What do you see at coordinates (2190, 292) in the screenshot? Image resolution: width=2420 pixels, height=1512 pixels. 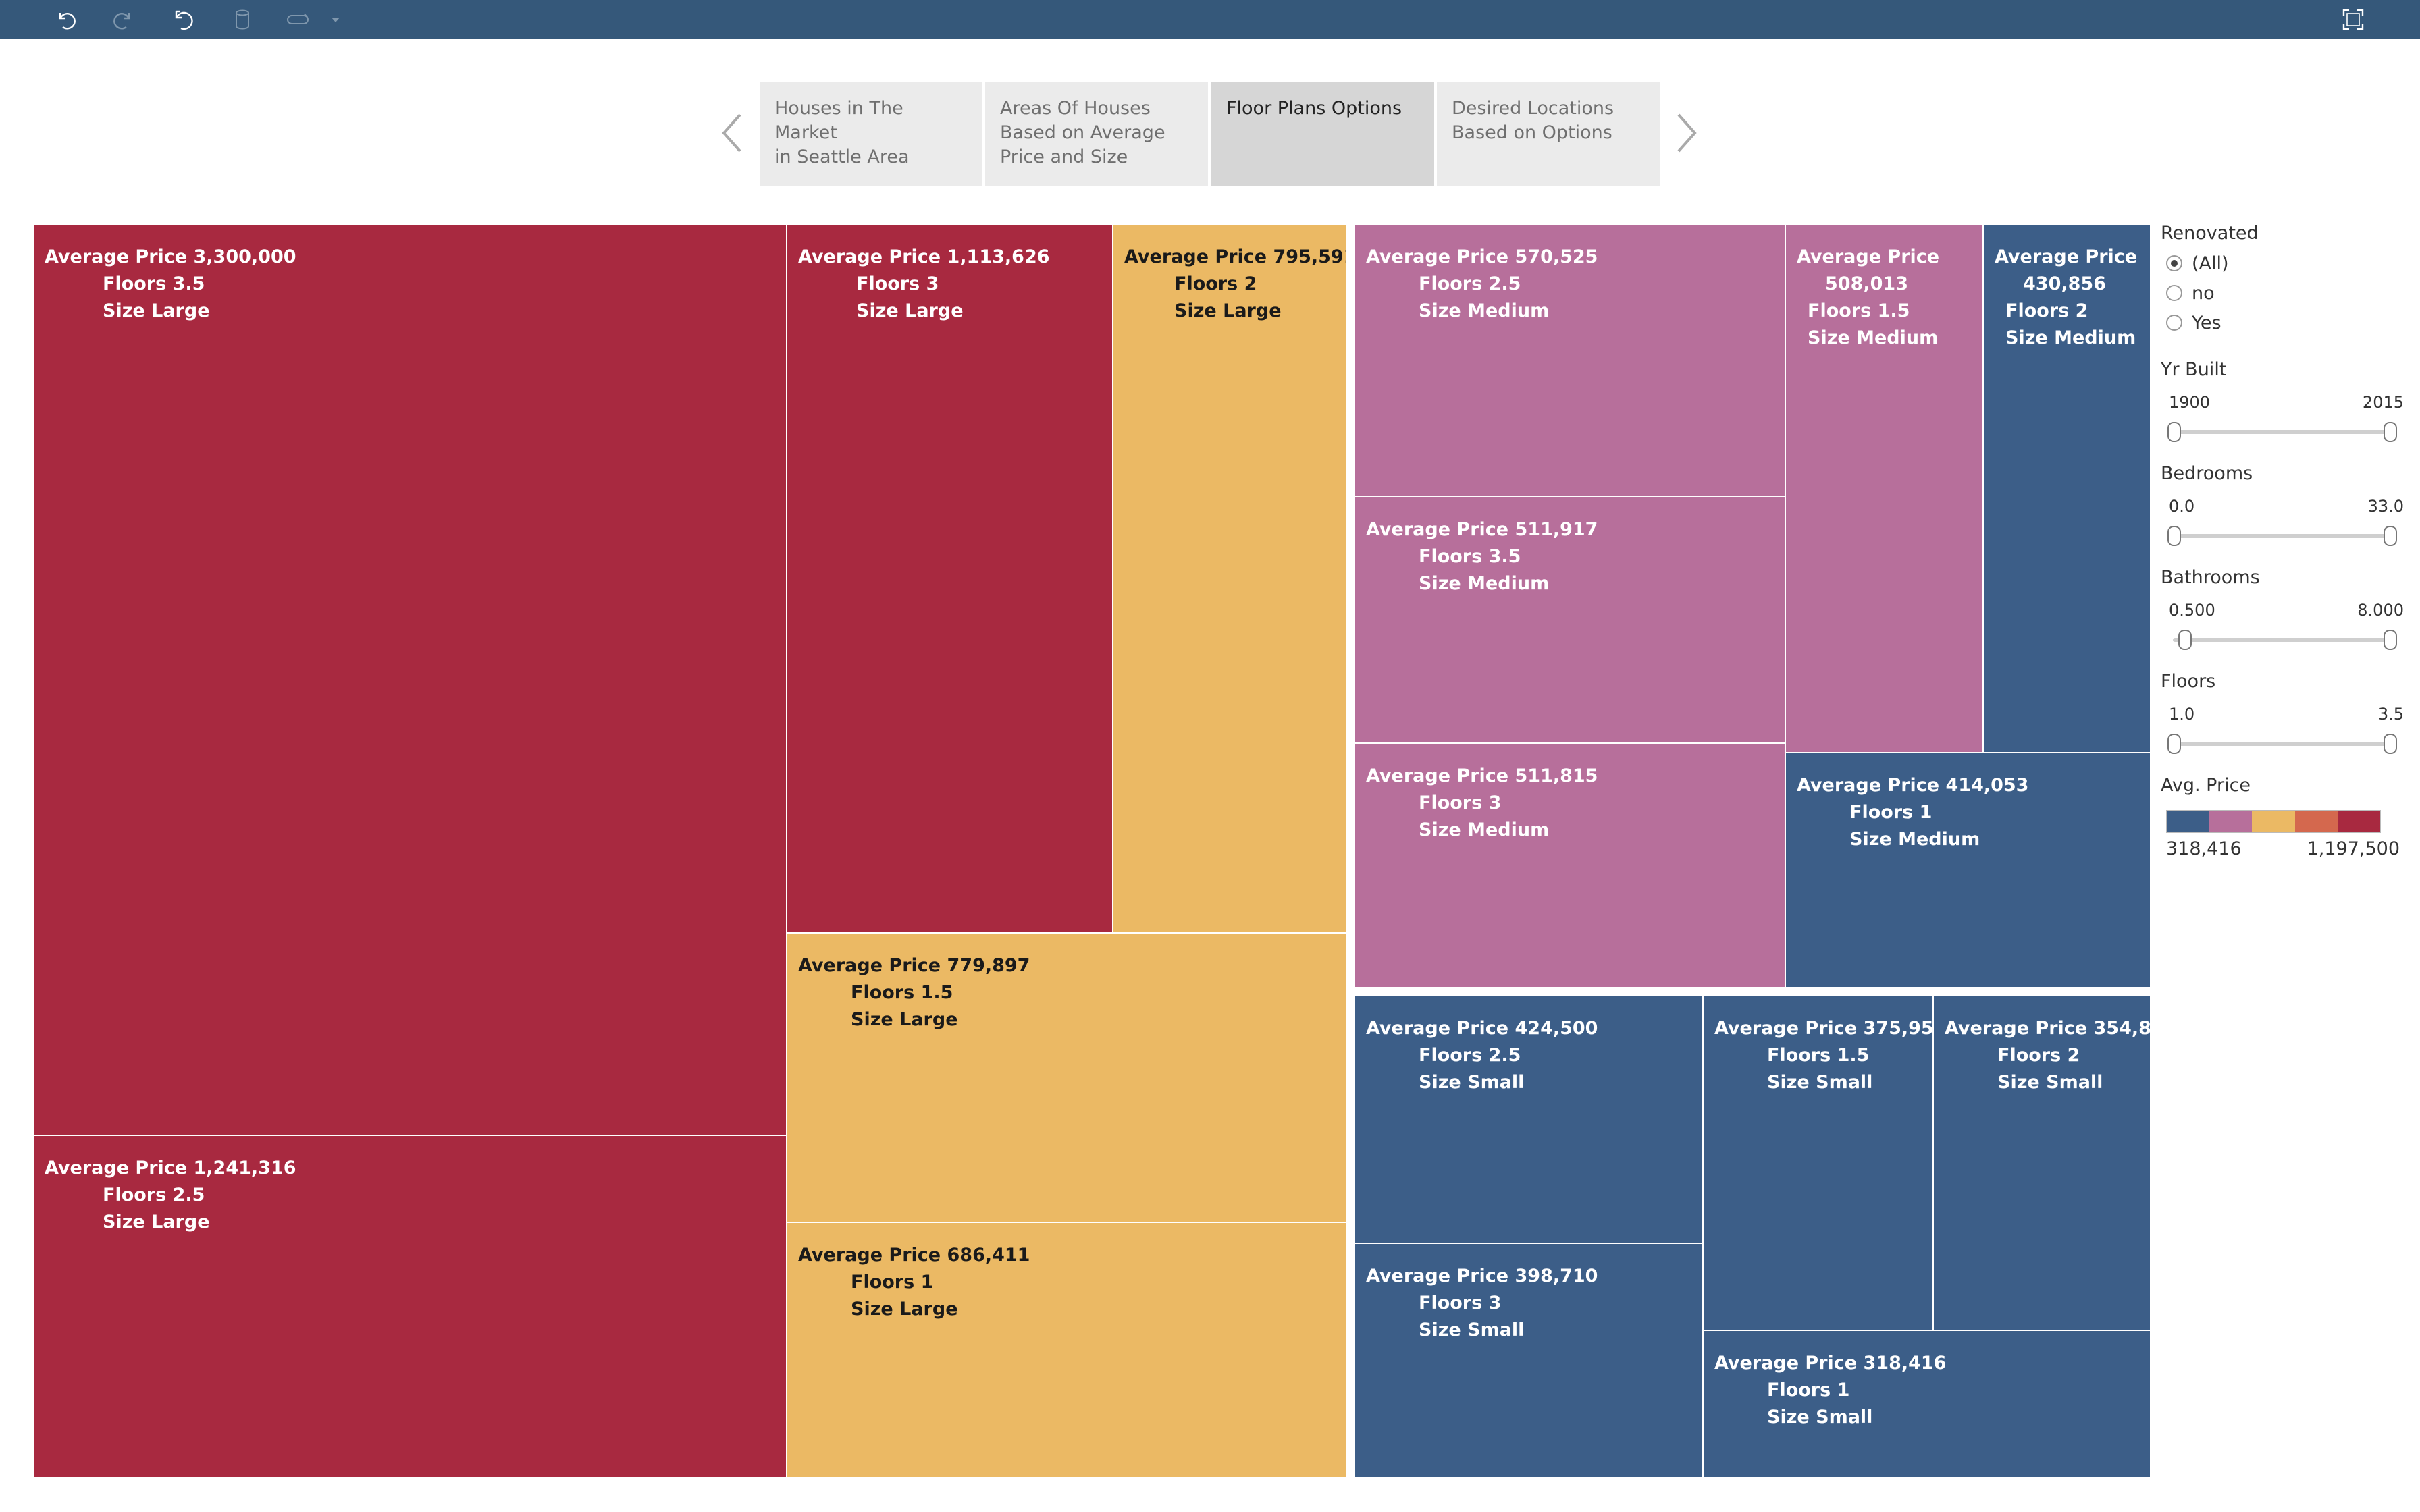 I see `renovated-option-no: no` at bounding box center [2190, 292].